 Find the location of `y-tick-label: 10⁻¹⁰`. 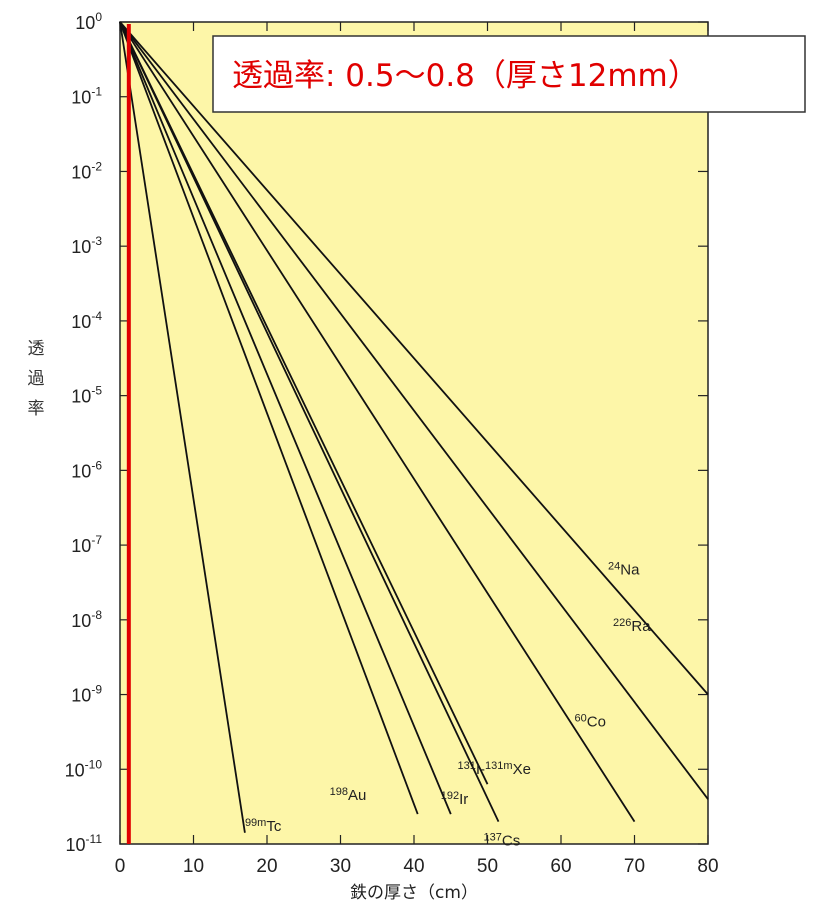

y-tick-label: 10⁻¹⁰ is located at coordinates (84, 768).